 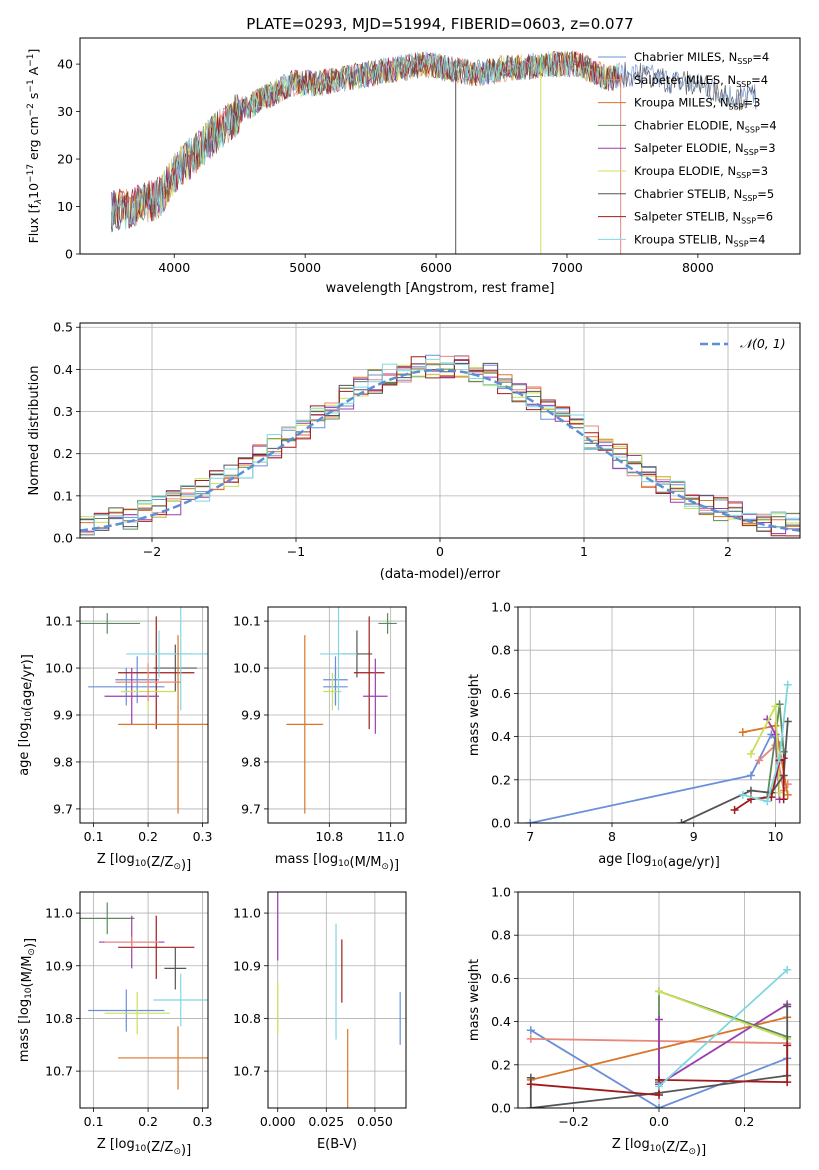 What do you see at coordinates (698, 267) in the screenshot?
I see `x-tick-label: 8000` at bounding box center [698, 267].